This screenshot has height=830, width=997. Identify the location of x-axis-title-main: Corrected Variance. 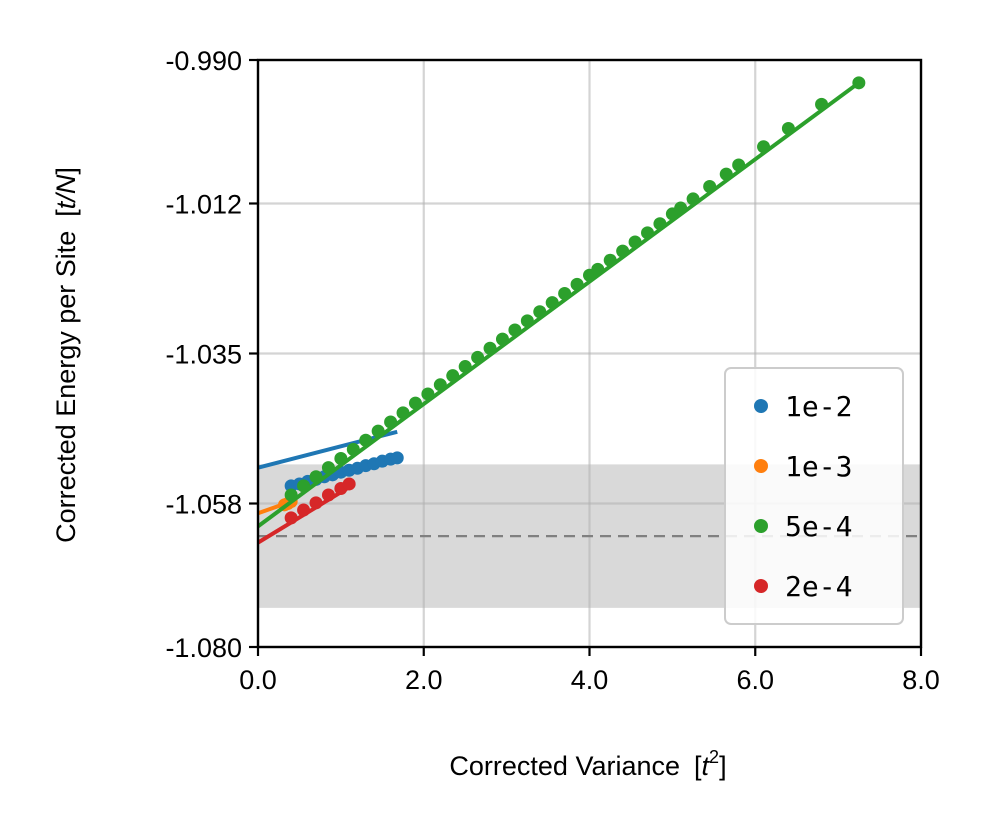
(564, 766).